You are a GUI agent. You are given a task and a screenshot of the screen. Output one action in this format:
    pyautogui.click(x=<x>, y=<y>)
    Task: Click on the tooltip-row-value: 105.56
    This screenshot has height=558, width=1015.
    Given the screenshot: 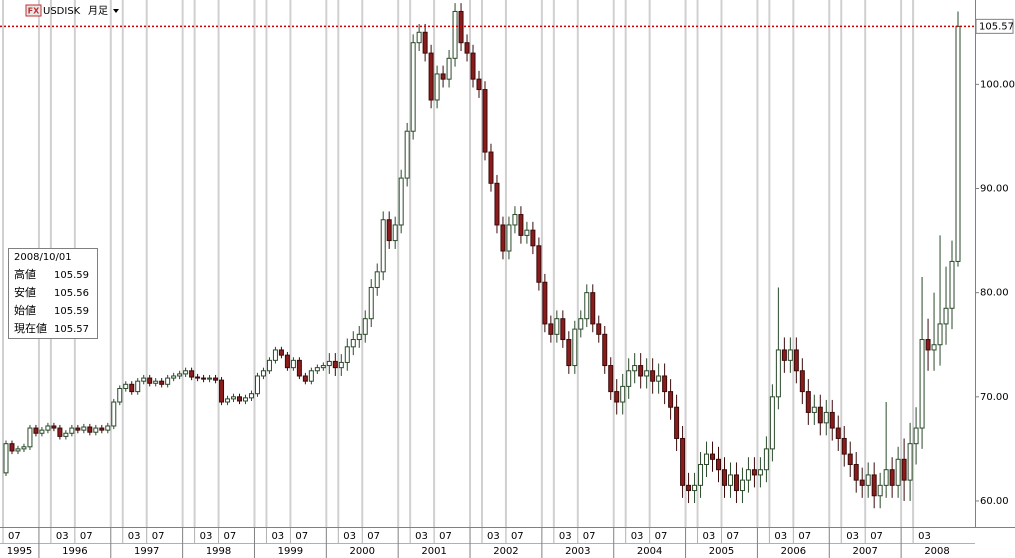 What is the action you would take?
    pyautogui.click(x=71, y=293)
    